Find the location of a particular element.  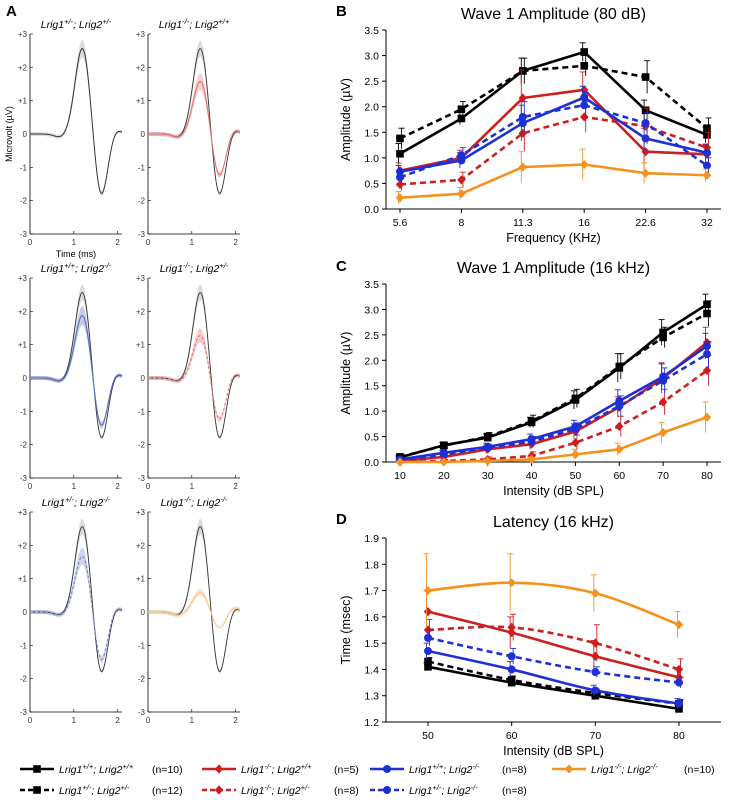

control-waveform-band is located at coordinates (194, 362).